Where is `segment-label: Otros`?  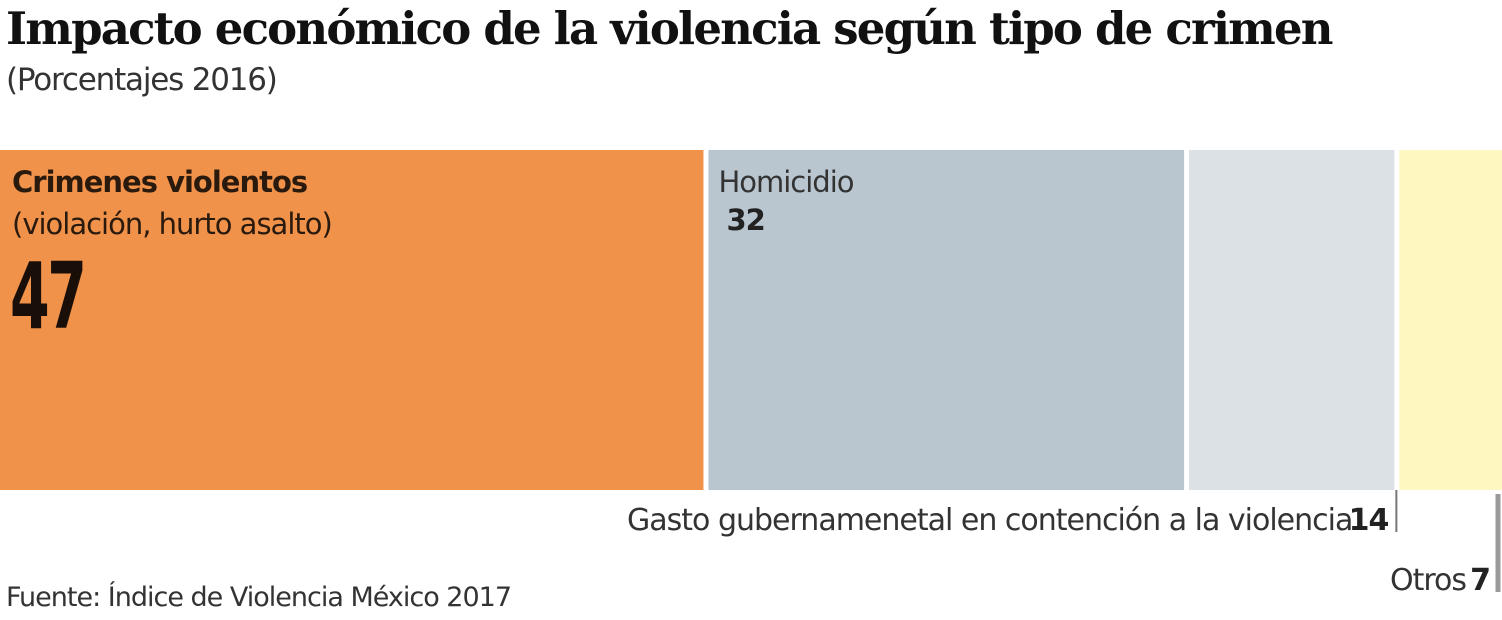 segment-label: Otros is located at coordinates (1428, 580).